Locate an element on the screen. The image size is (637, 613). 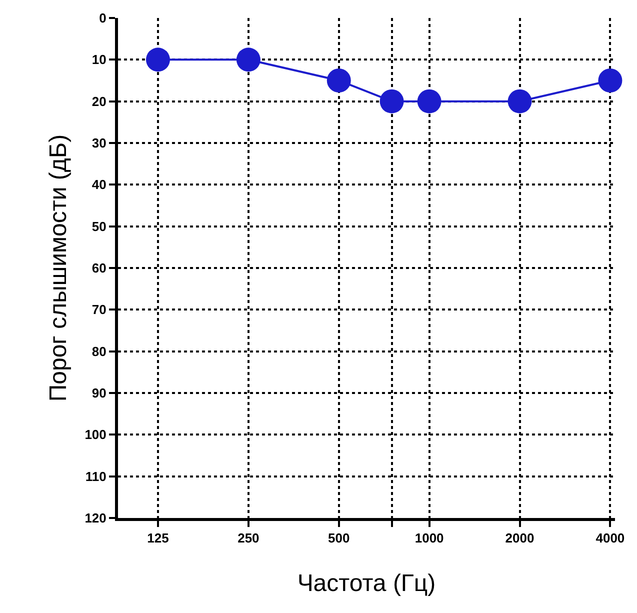
x-tick-label: 2000 is located at coordinates (519, 538).